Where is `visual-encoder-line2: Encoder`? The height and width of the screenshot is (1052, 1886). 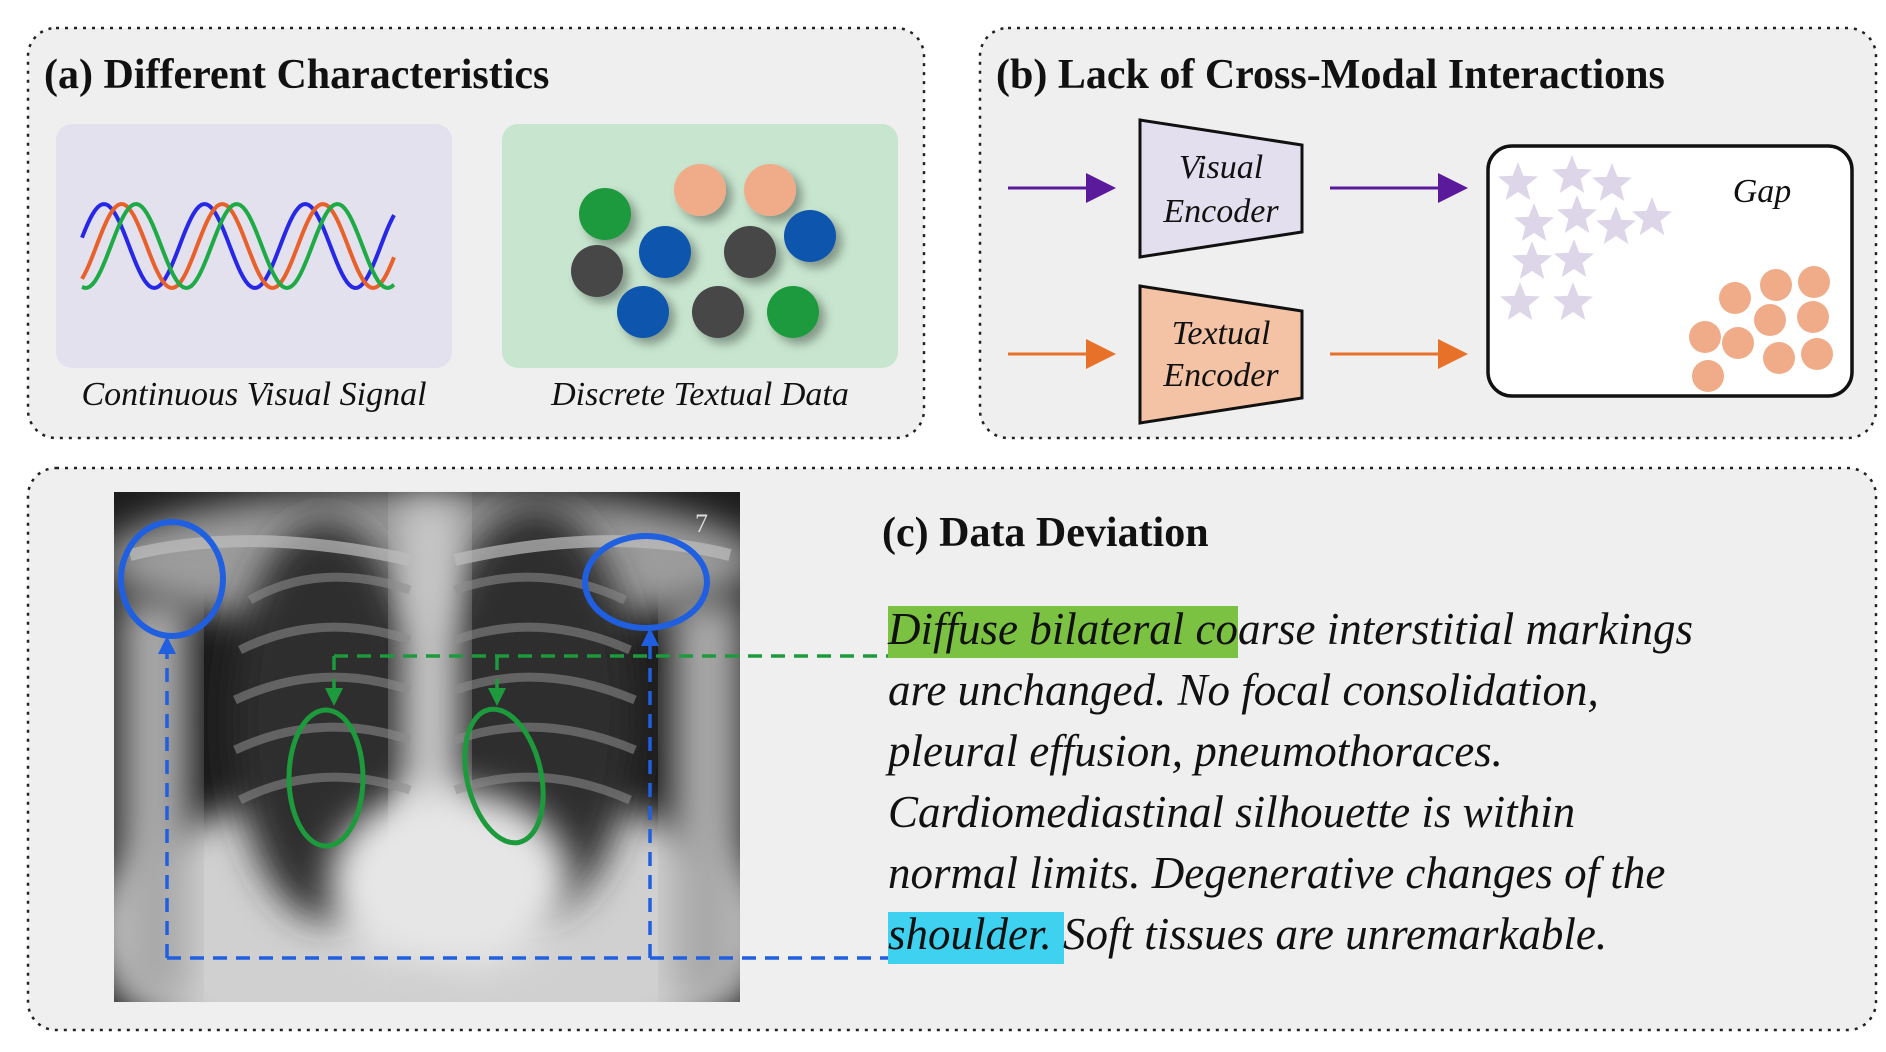
visual-encoder-line2: Encoder is located at coordinates (1220, 211).